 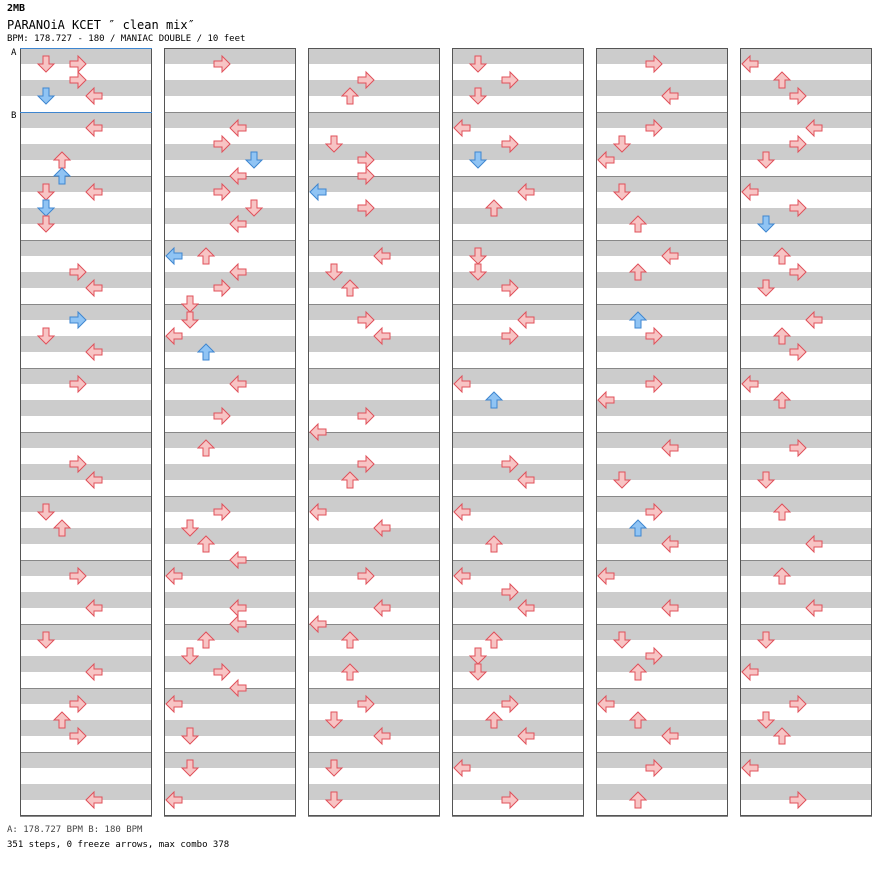 What do you see at coordinates (16, 8) in the screenshot?
I see `site-logo: 2MB` at bounding box center [16, 8].